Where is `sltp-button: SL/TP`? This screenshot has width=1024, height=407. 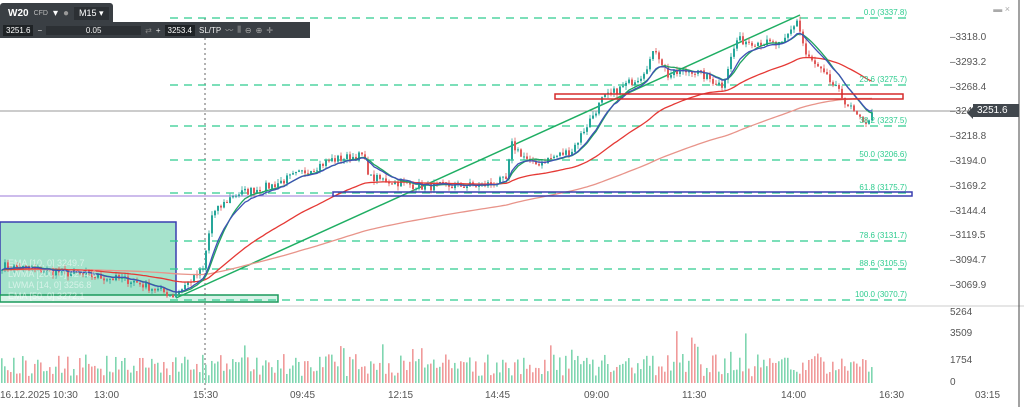 sltp-button: SL/TP is located at coordinates (210, 30).